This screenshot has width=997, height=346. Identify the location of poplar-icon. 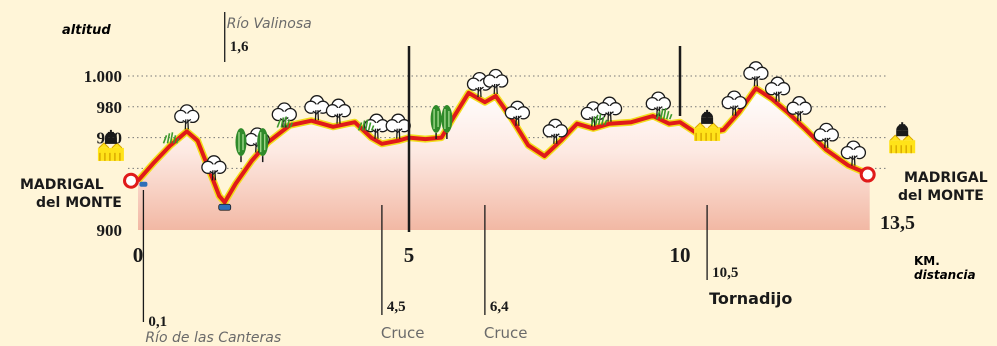
(241, 145).